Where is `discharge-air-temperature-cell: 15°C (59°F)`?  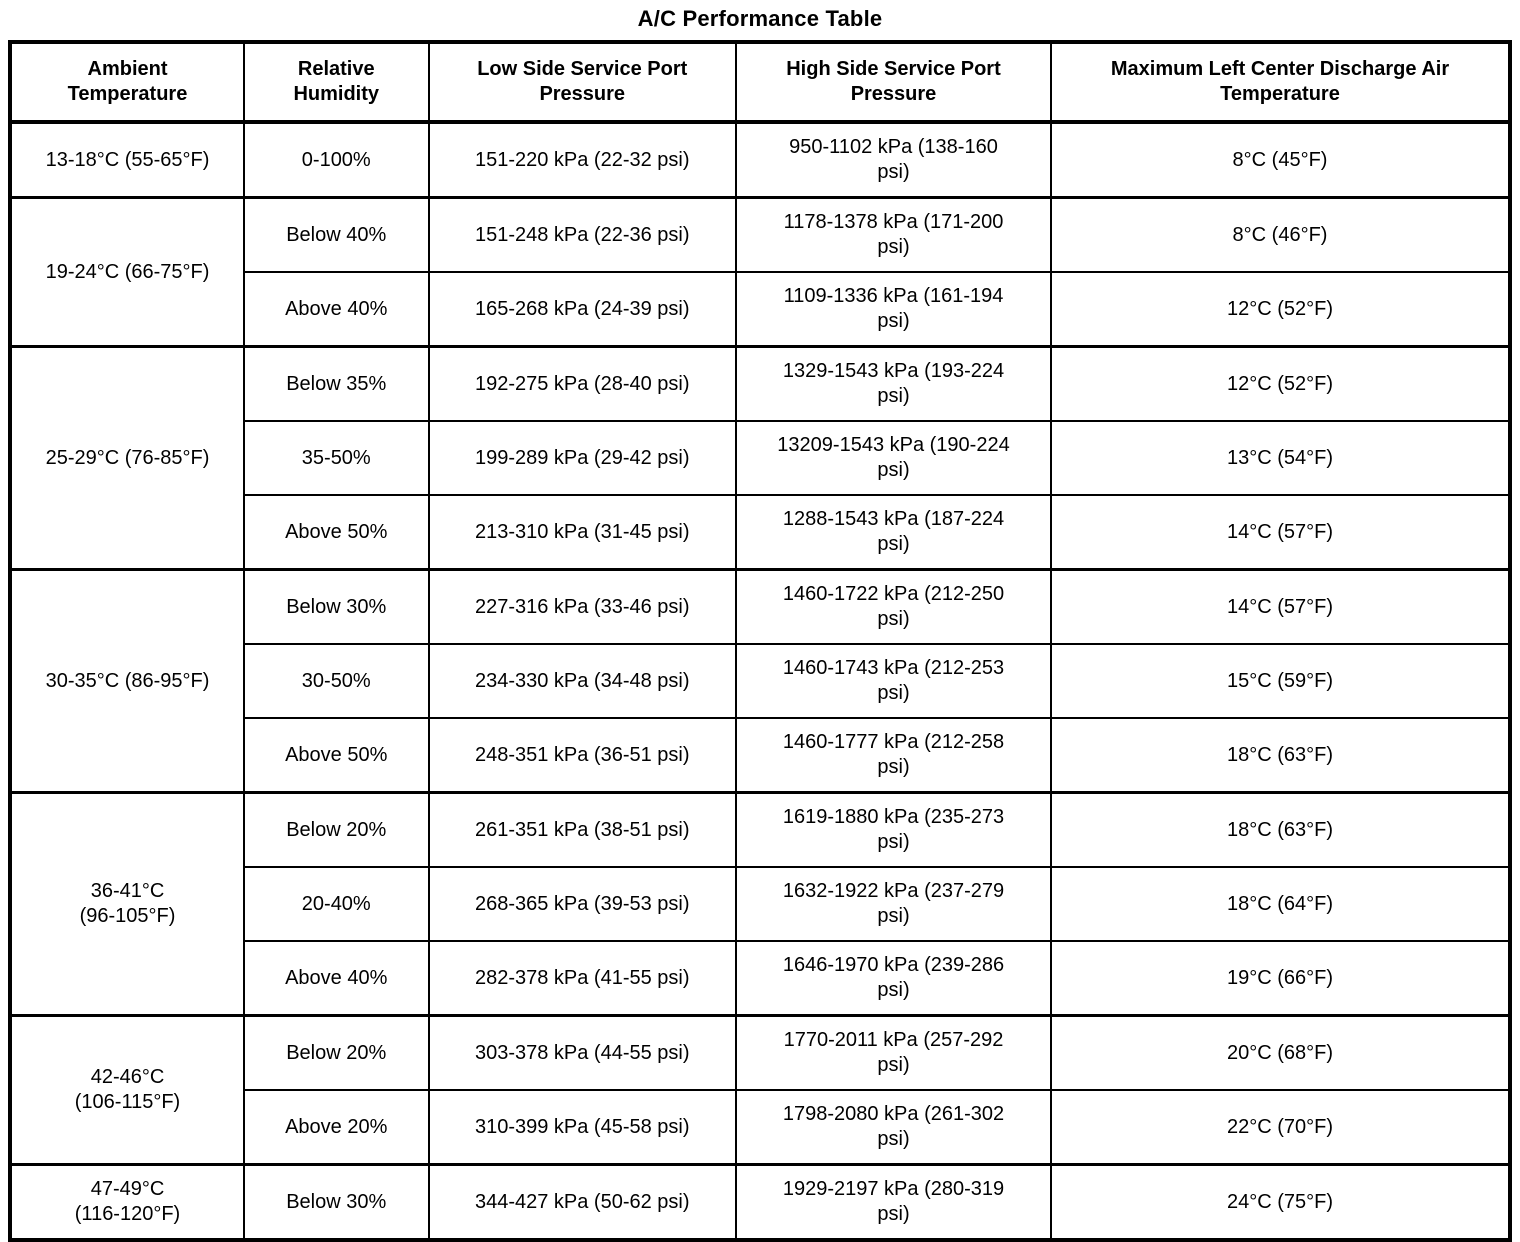
discharge-air-temperature-cell: 15°C (59°F) is located at coordinates (1280, 681).